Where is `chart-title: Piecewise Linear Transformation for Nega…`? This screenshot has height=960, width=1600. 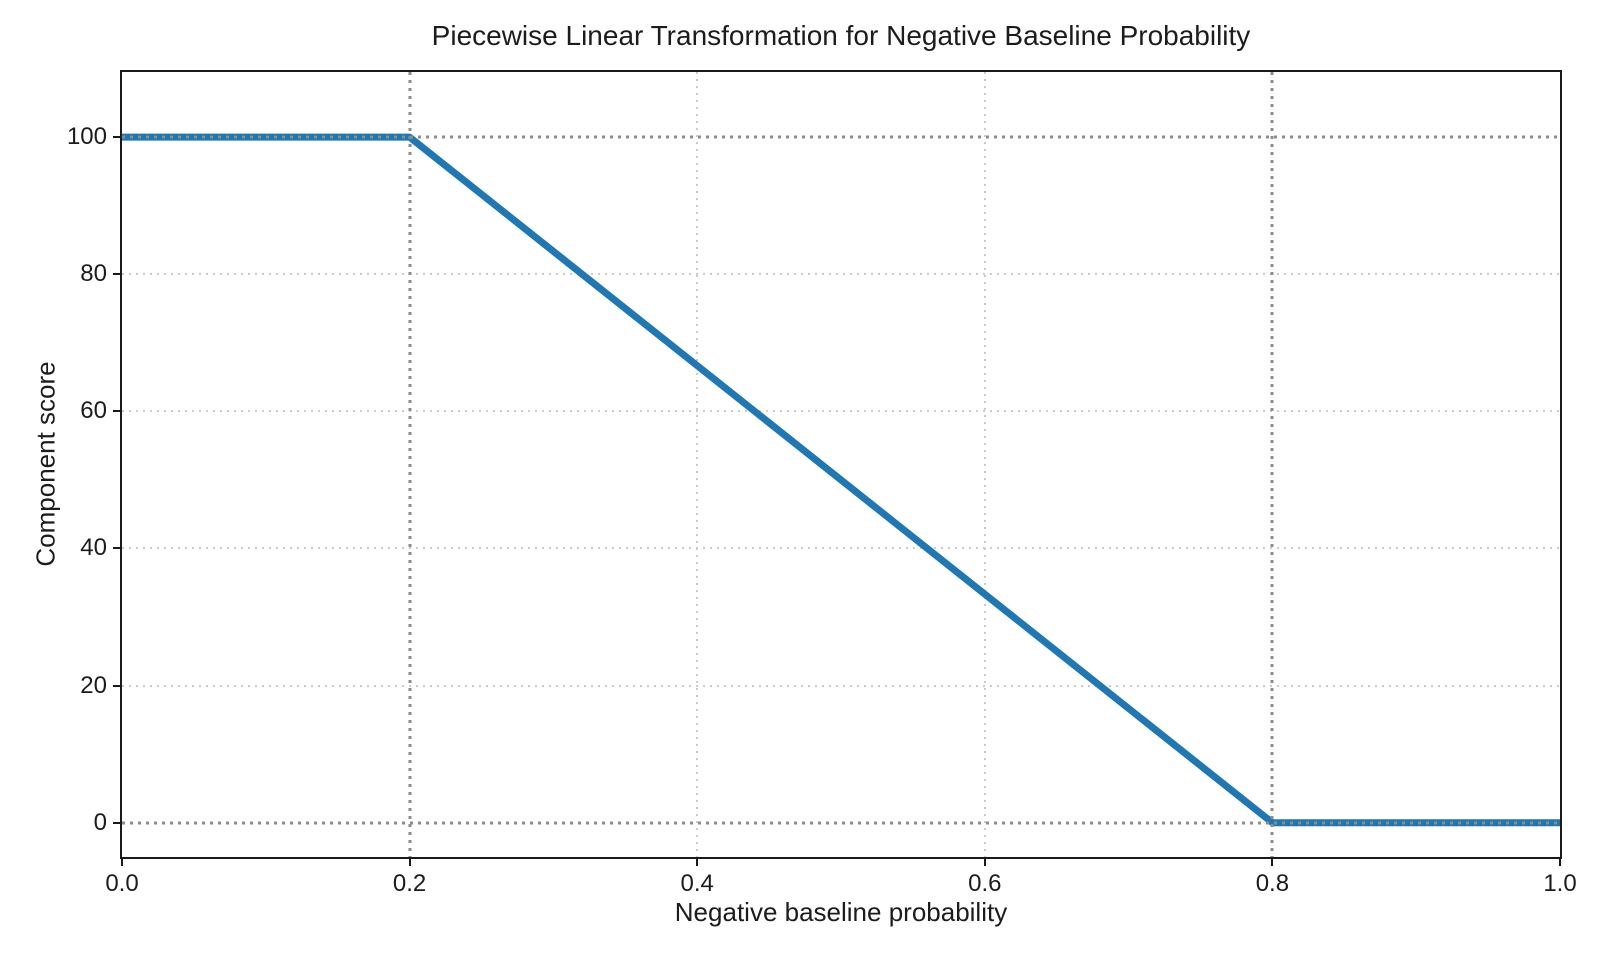 chart-title: Piecewise Linear Transformation for Nega… is located at coordinates (841, 35).